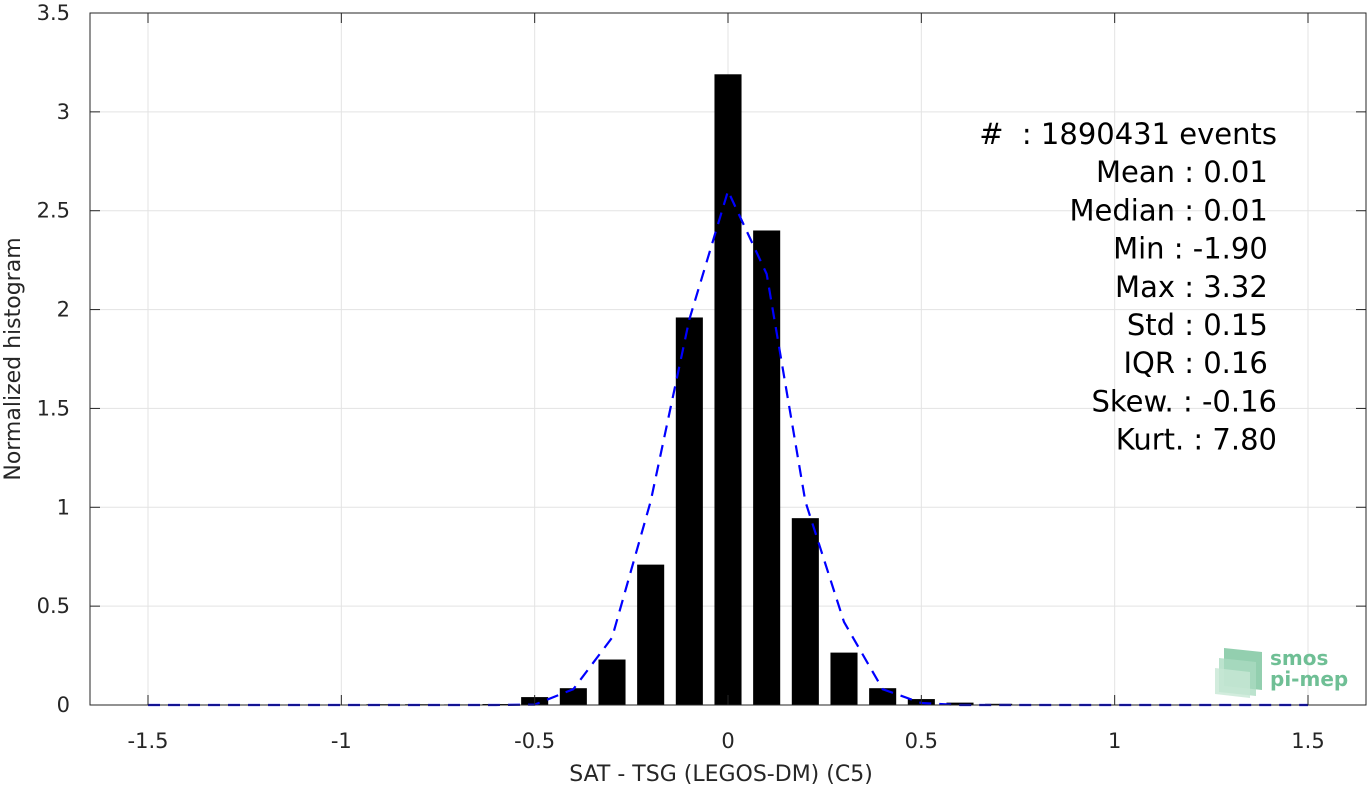 This screenshot has width=1367, height=785. What do you see at coordinates (534, 741) in the screenshot?
I see `x-tick-label: -0.5` at bounding box center [534, 741].